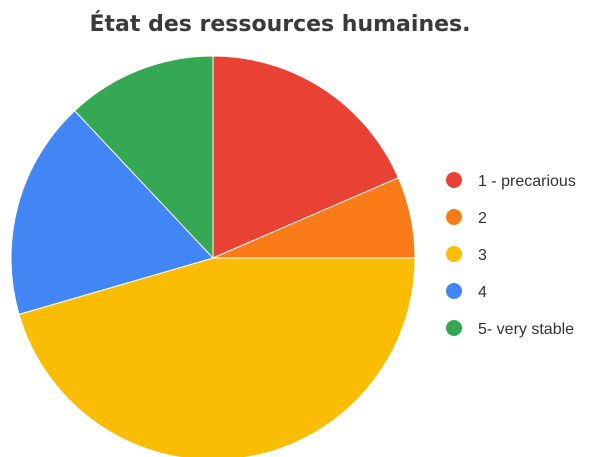 This screenshot has height=457, width=607. What do you see at coordinates (482, 255) in the screenshot?
I see `legend-label-3: 3` at bounding box center [482, 255].